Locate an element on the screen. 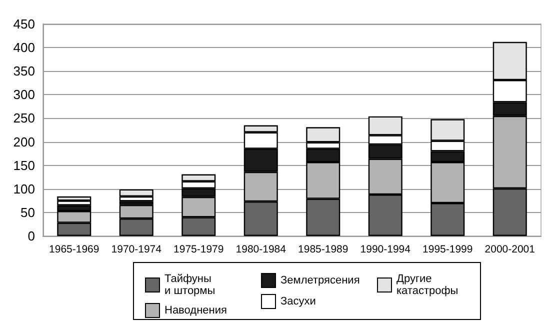  y-tick-label: 300 is located at coordinates (24, 94).